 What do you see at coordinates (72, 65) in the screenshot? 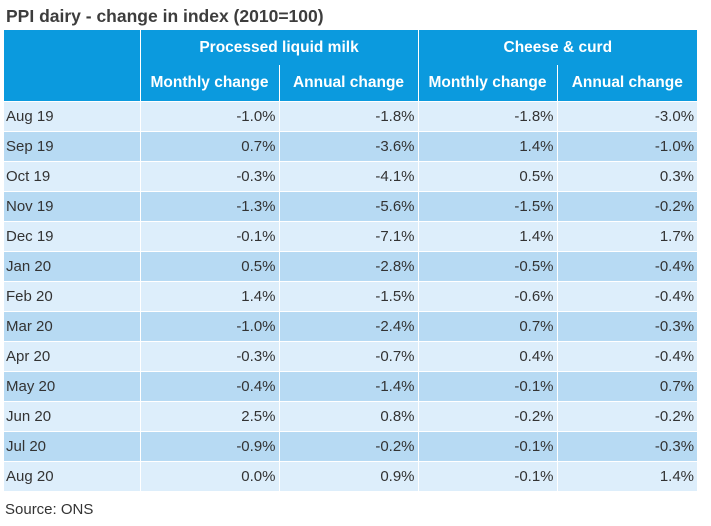
I see `header-corner` at bounding box center [72, 65].